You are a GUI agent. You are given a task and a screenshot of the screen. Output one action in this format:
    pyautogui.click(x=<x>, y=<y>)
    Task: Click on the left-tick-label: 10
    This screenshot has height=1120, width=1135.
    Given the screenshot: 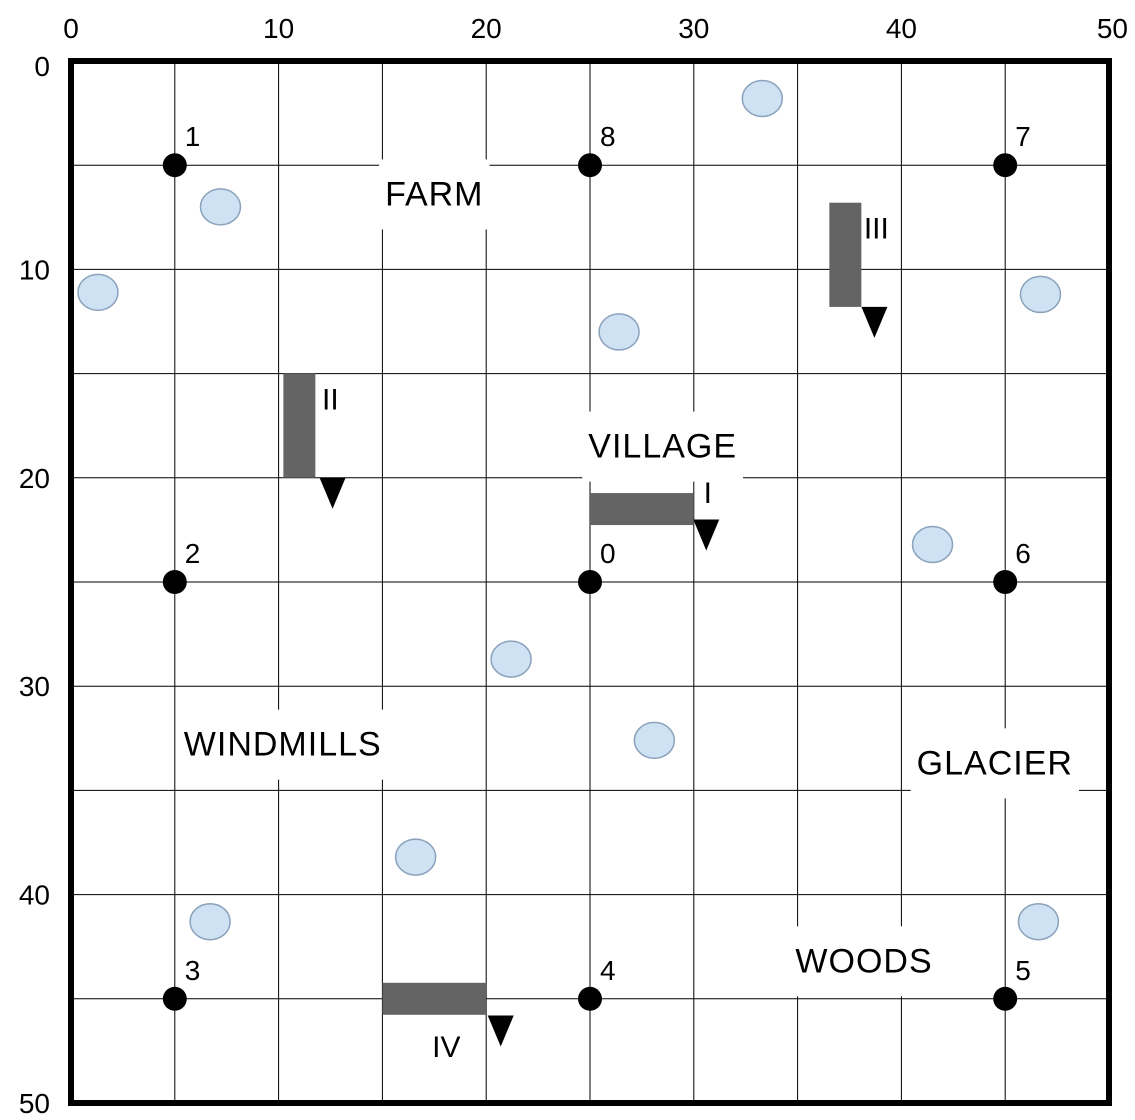 What is the action you would take?
    pyautogui.click(x=34, y=269)
    